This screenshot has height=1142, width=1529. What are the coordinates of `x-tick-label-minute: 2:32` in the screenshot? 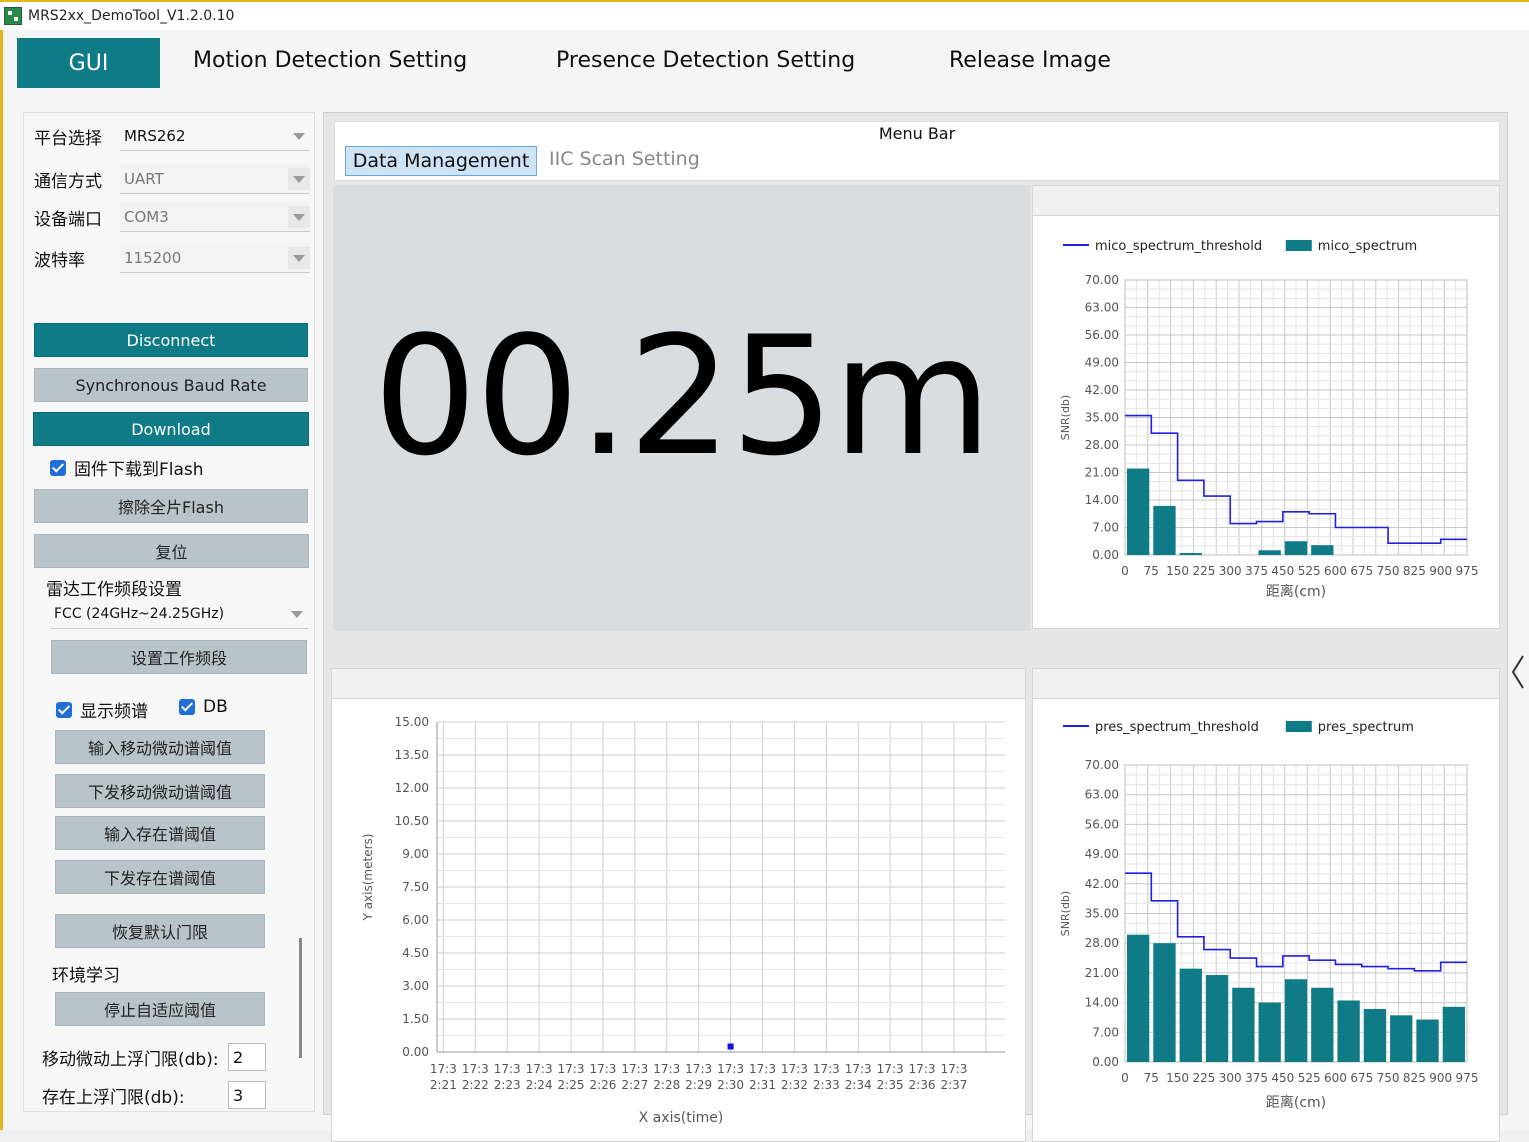 It's located at (794, 1085).